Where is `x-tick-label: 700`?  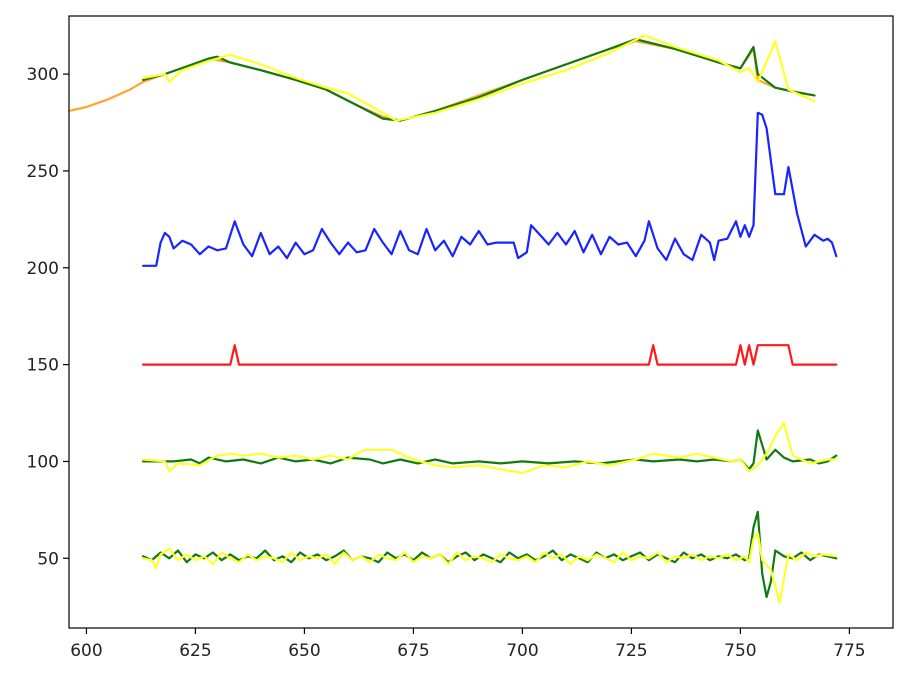
x-tick-label: 700 is located at coordinates (522, 651).